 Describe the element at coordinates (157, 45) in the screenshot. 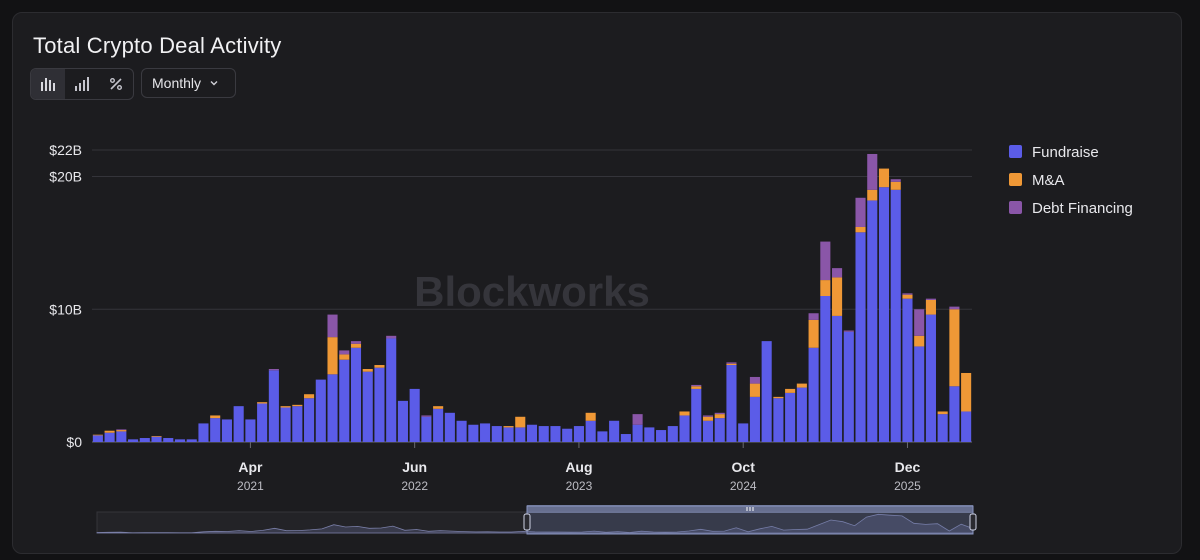

I see `page-title: Total Crypto Deal Activity` at that location.